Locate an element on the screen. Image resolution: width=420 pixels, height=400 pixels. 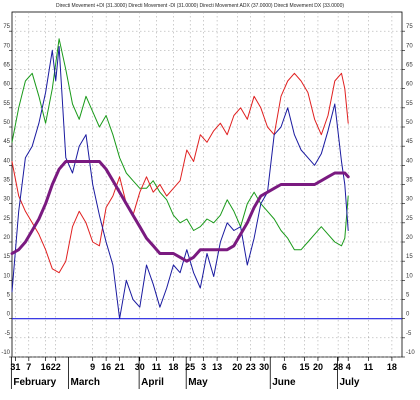
y-tick-label-left: -5 is located at coordinates (8, 334).